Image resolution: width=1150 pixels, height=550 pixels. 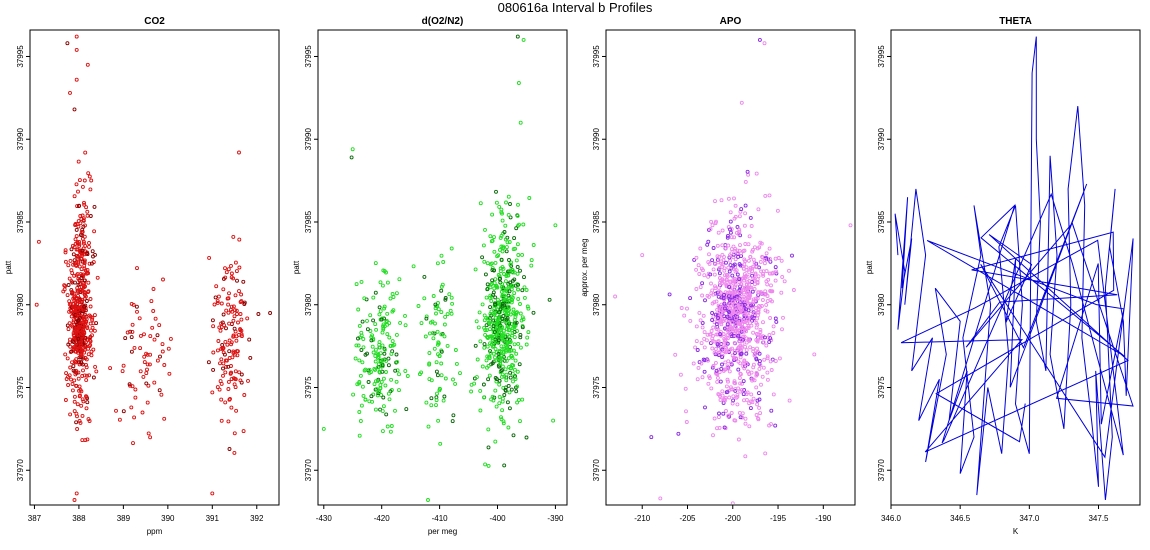 What do you see at coordinates (1098, 518) in the screenshot?
I see `x-tick-label: 347.5` at bounding box center [1098, 518].